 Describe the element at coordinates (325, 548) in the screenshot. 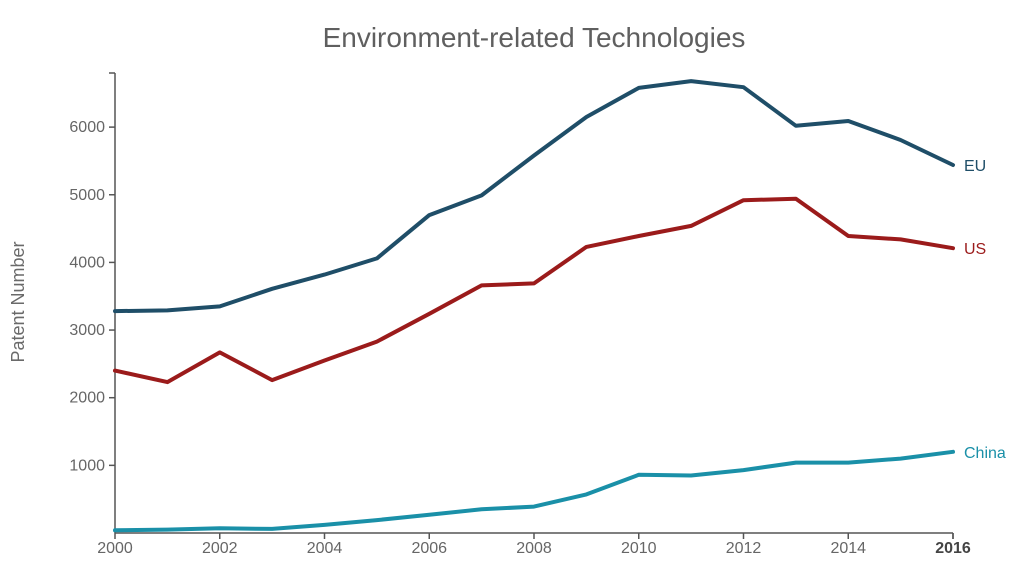

I see `x-tick-label: 2004` at that location.